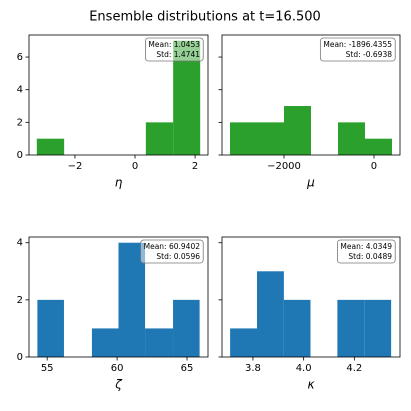  What do you see at coordinates (284, 166) in the screenshot?
I see `x-tick-label: −2000` at bounding box center [284, 166].